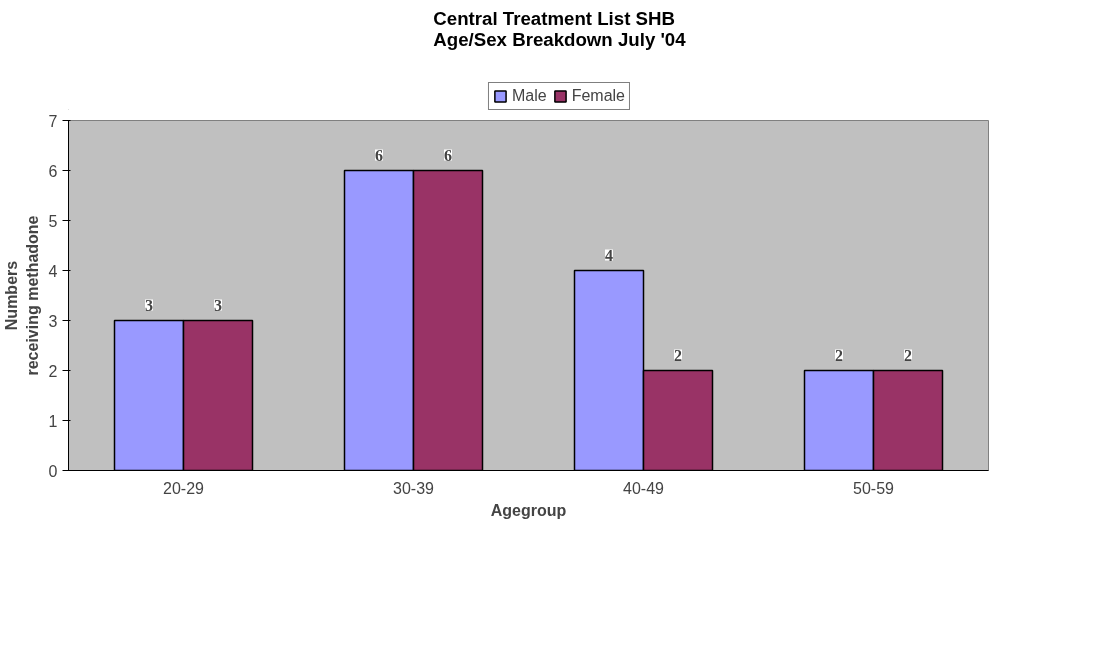  I want to click on y-tick-label: 0, so click(53, 471).